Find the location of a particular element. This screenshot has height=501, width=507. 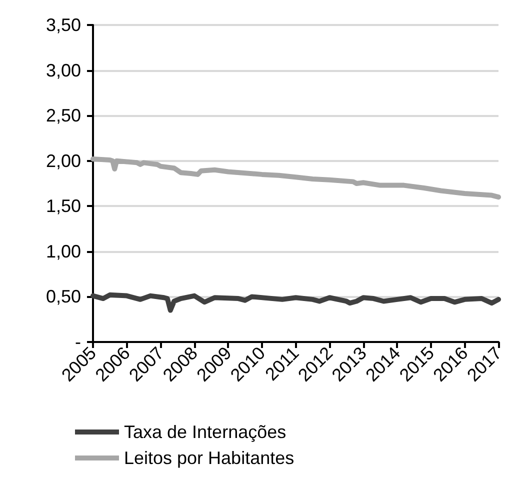

legend-label: Leitos por Habitantes is located at coordinates (209, 458).